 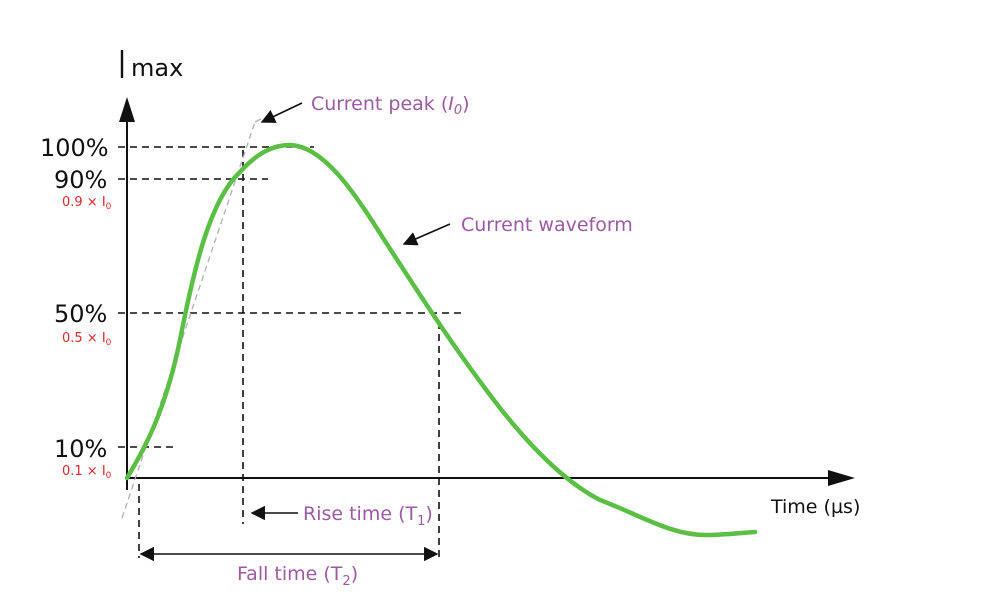 I want to click on level-label-50: 50%, so click(x=80, y=314).